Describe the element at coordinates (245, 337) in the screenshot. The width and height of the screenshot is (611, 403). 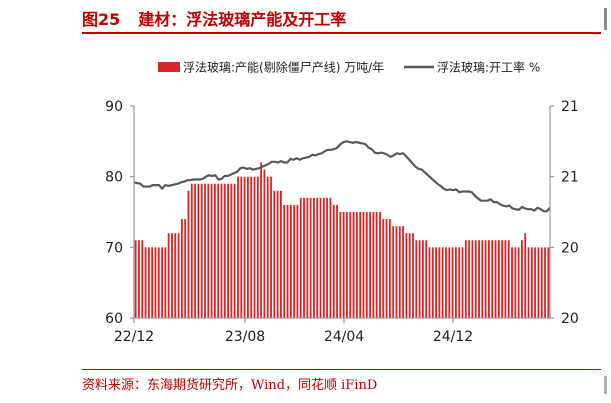
I see `x-axis-tick-label: 23/08` at that location.